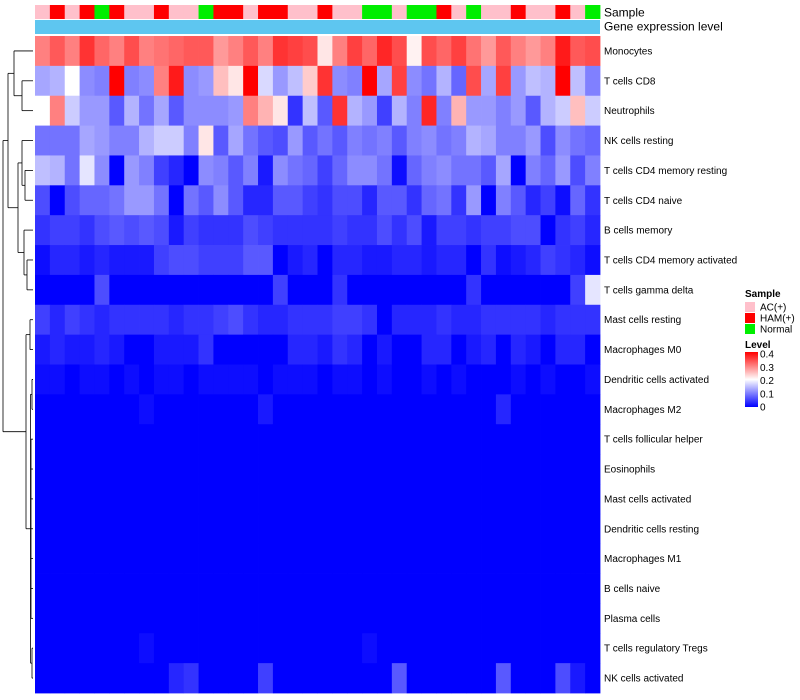 The width and height of the screenshot is (800, 700). Describe the element at coordinates (638, 141) in the screenshot. I see `row-label: NK cells resting` at that location.